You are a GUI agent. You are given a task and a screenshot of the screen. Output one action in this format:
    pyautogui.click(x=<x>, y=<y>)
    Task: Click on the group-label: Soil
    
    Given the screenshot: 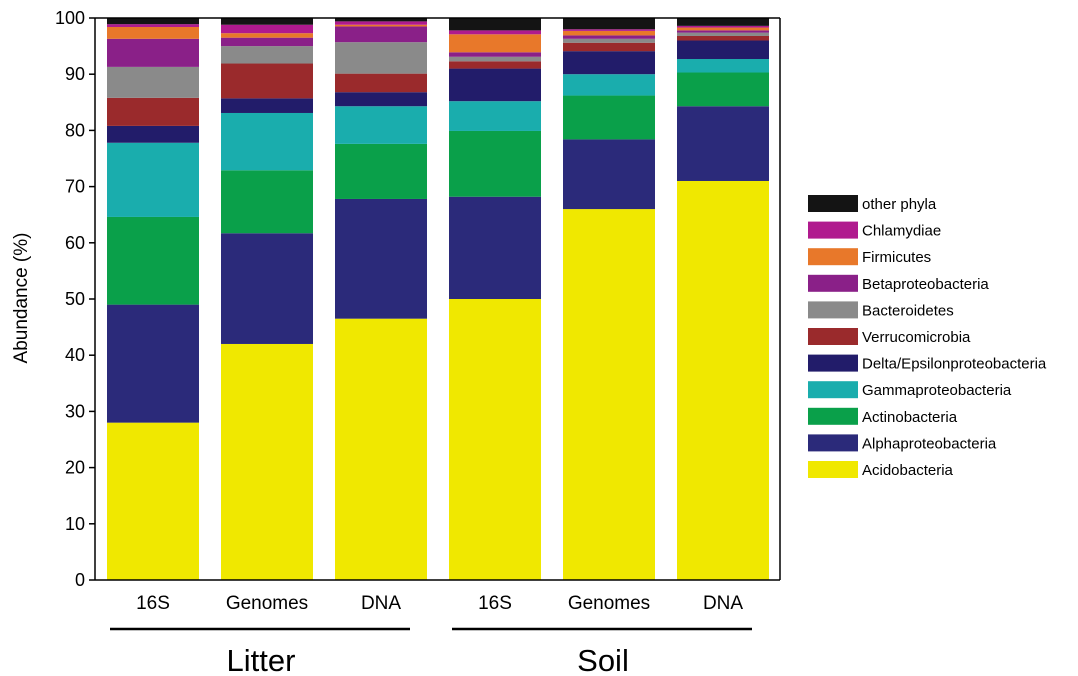 What is the action you would take?
    pyautogui.click(x=603, y=659)
    